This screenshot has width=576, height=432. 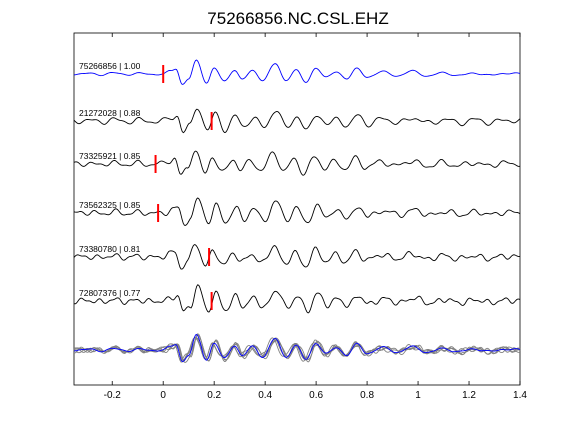 I want to click on trace-label-3: 73325921 | 0.85, so click(x=110, y=156).